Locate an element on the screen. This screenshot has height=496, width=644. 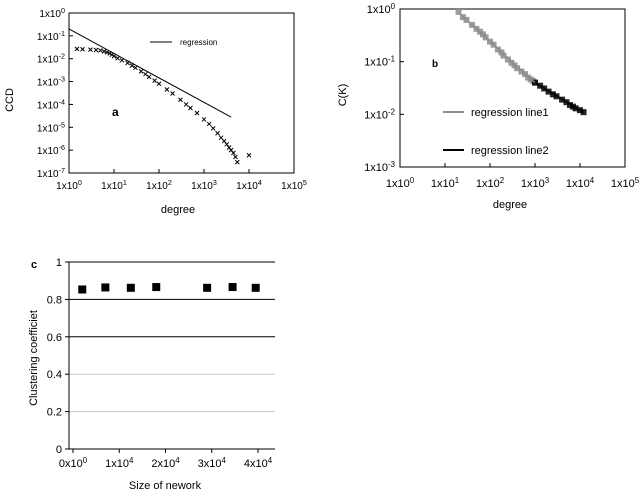
panel-a-x-tick-label-exponent: 1 is located at coordinates (125, 182).